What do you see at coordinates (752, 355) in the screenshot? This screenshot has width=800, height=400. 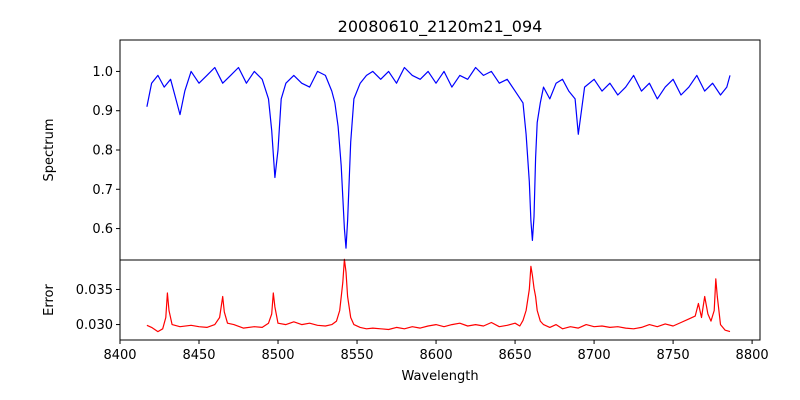 I see `x-tick-label-8: 8800` at bounding box center [752, 355].